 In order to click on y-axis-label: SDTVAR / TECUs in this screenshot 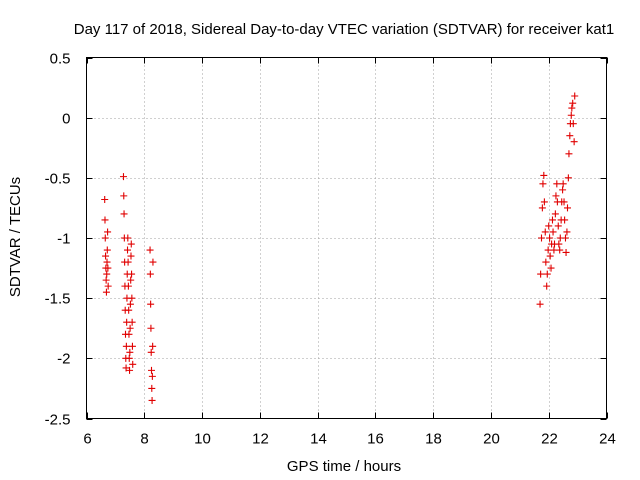, I will do `click(15, 237)`.